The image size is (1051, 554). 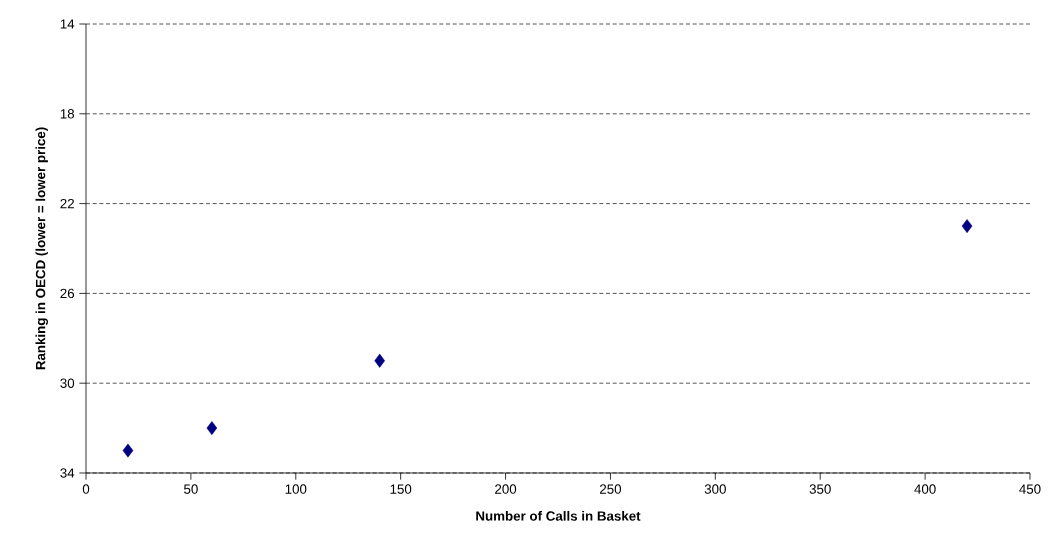 What do you see at coordinates (715, 489) in the screenshot?
I see `x-tick-label: 300` at bounding box center [715, 489].